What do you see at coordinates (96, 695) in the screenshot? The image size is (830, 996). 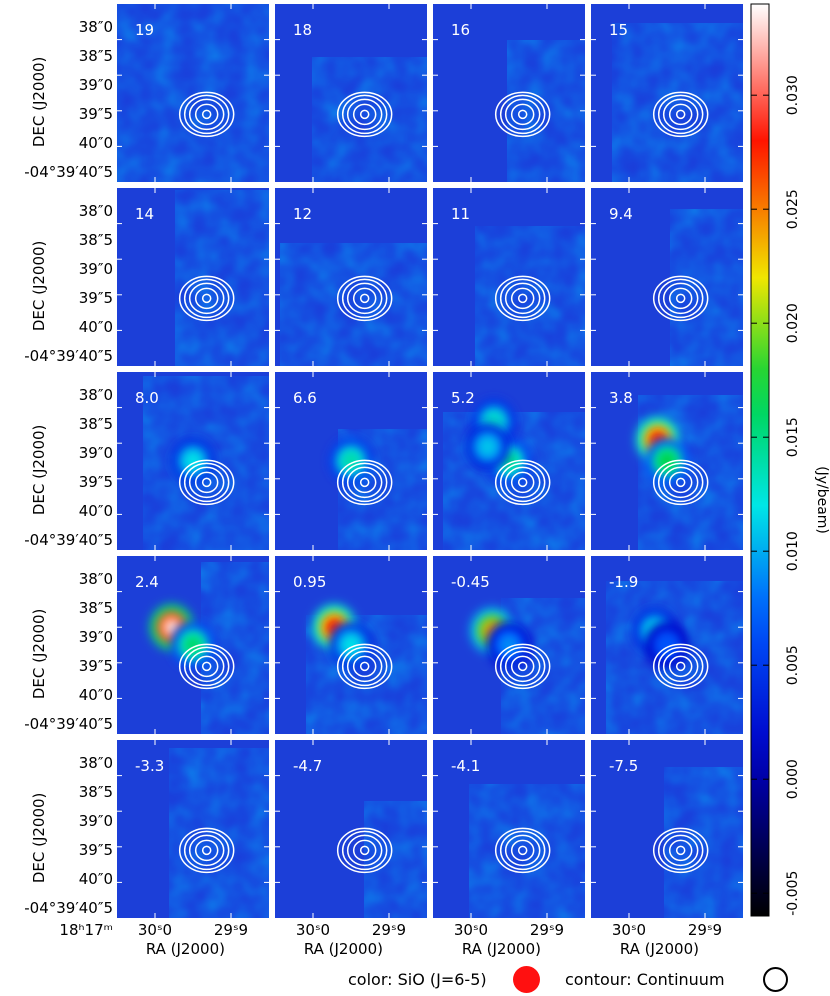 I see `y-tick-label: 40″0` at bounding box center [96, 695].